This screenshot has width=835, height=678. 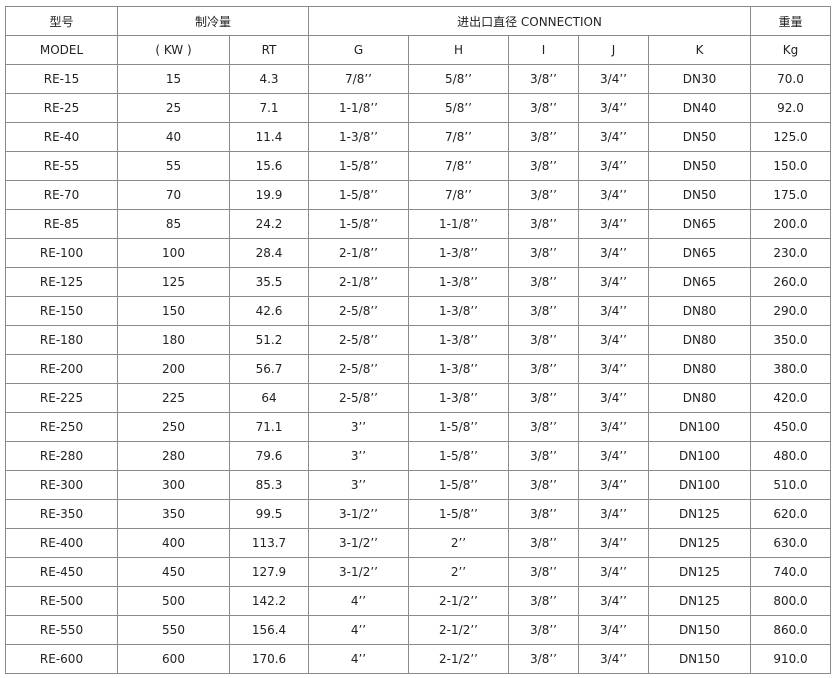 I want to click on table-cell: 35.5, so click(x=269, y=282).